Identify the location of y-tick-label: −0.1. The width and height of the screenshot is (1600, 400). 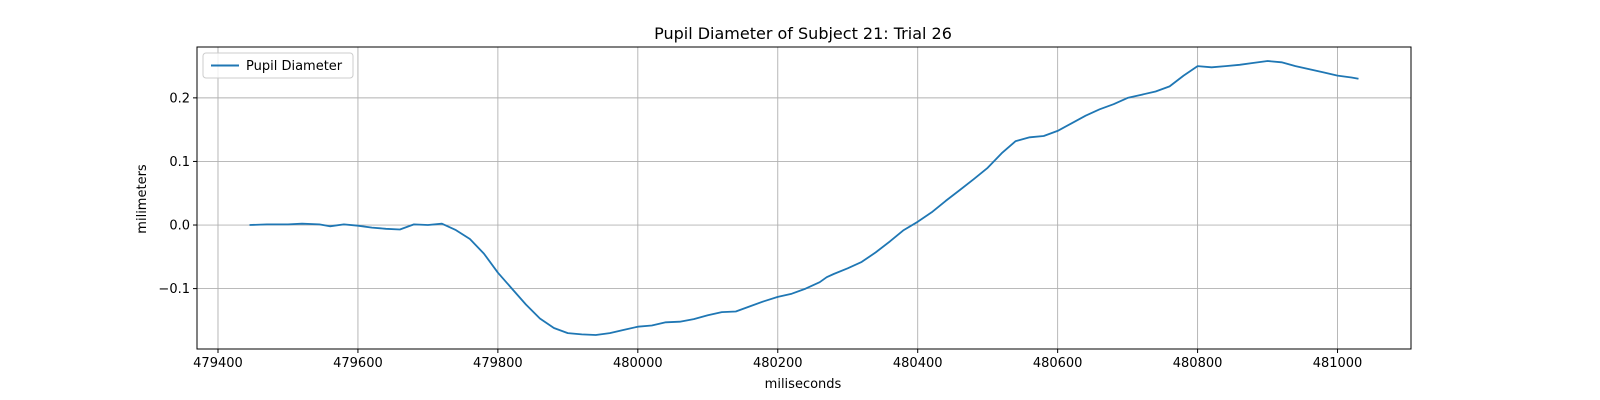
(174, 289).